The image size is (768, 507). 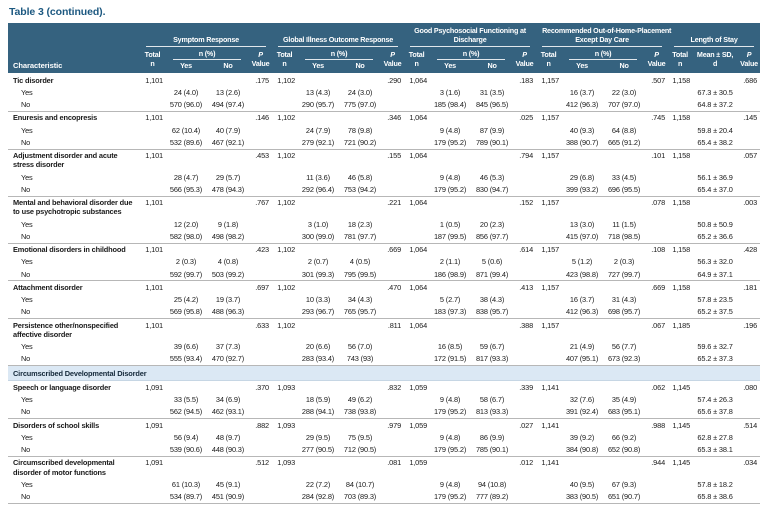 What do you see at coordinates (228, 346) in the screenshot?
I see `no-cell: 37 (7.3)` at bounding box center [228, 346].